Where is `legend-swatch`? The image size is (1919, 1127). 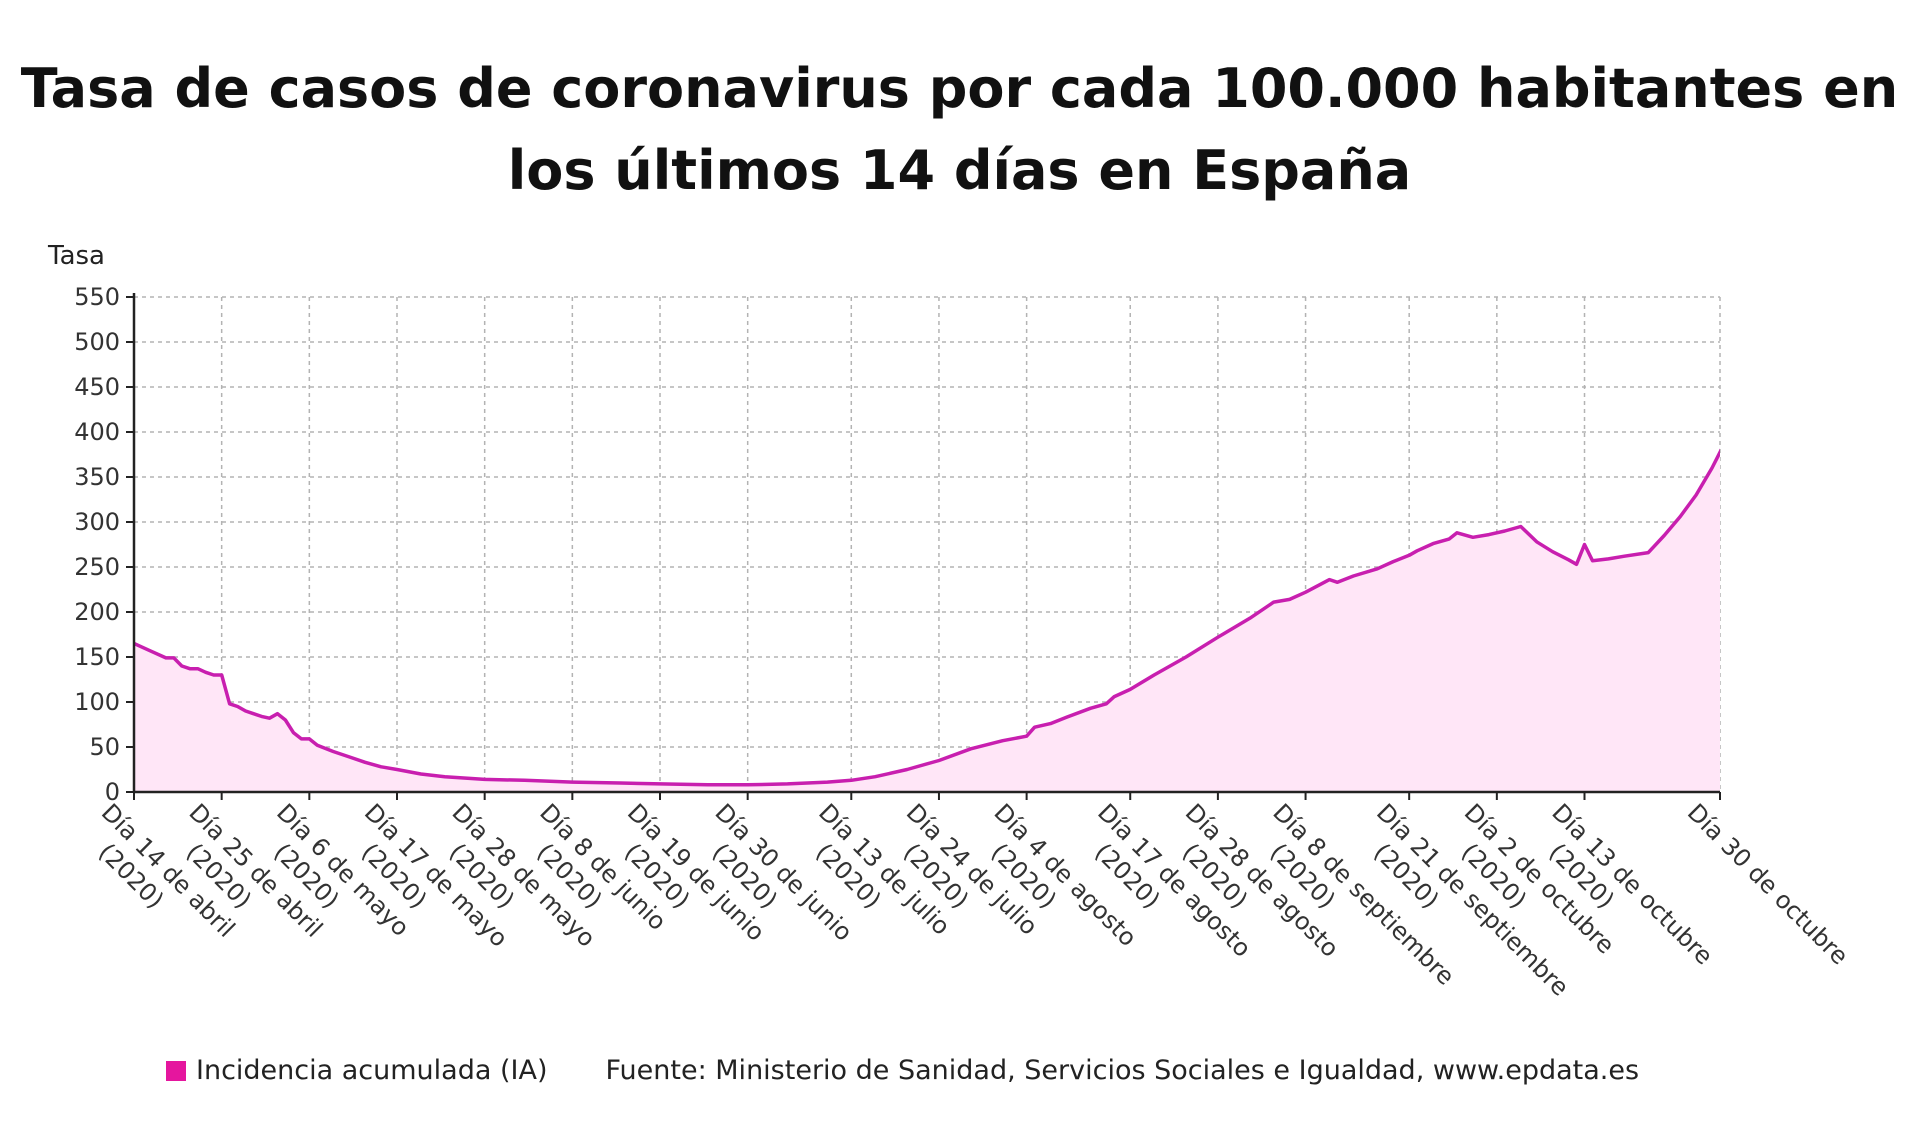
legend-swatch is located at coordinates (176, 1070).